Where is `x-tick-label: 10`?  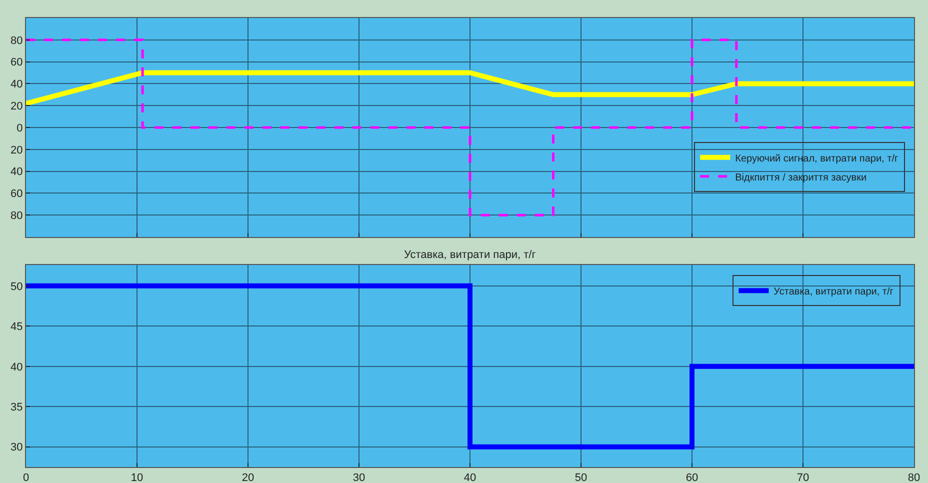 x-tick-label: 10 is located at coordinates (137, 477).